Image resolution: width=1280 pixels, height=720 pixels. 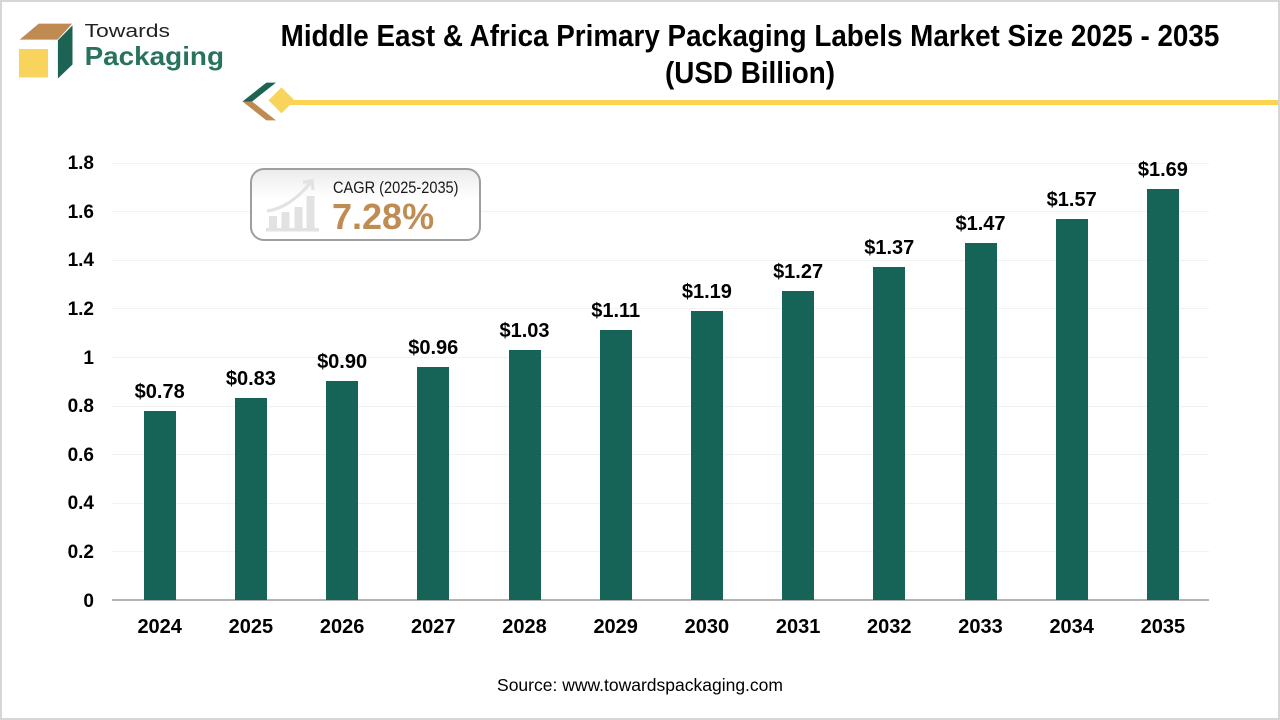 What do you see at coordinates (154, 56) in the screenshot?
I see `svg-text: Packaging` at bounding box center [154, 56].